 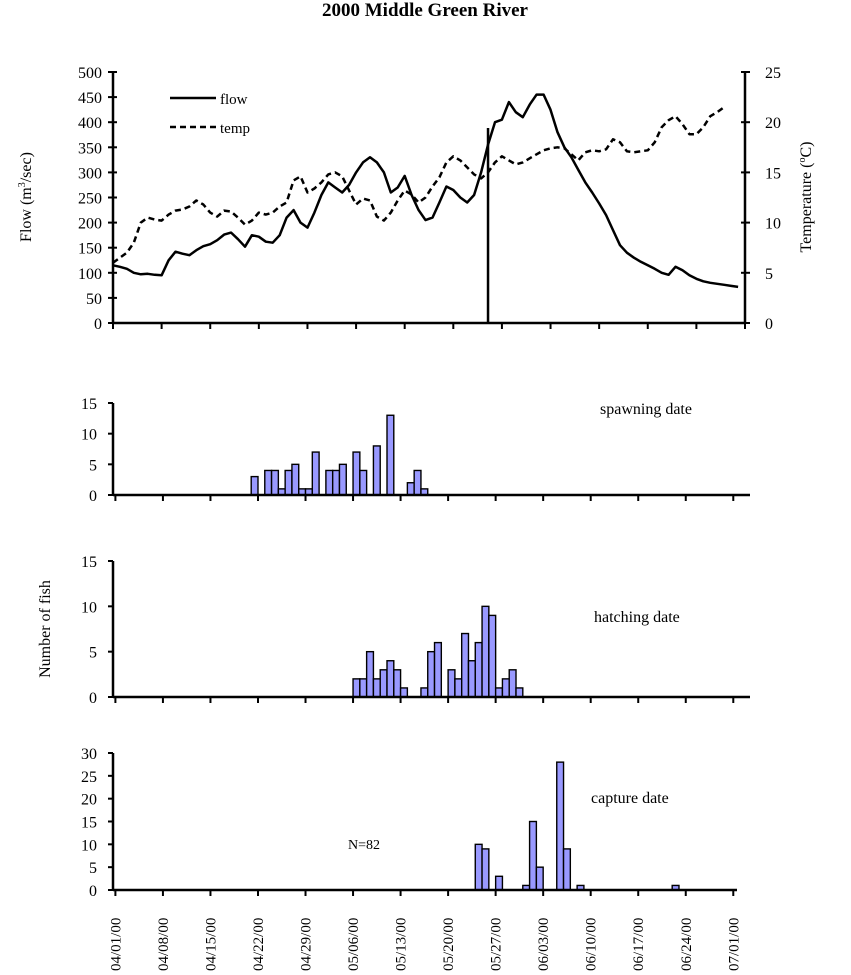 What do you see at coordinates (98, 324) in the screenshot?
I see `flow-tick-label: 0` at bounding box center [98, 324].